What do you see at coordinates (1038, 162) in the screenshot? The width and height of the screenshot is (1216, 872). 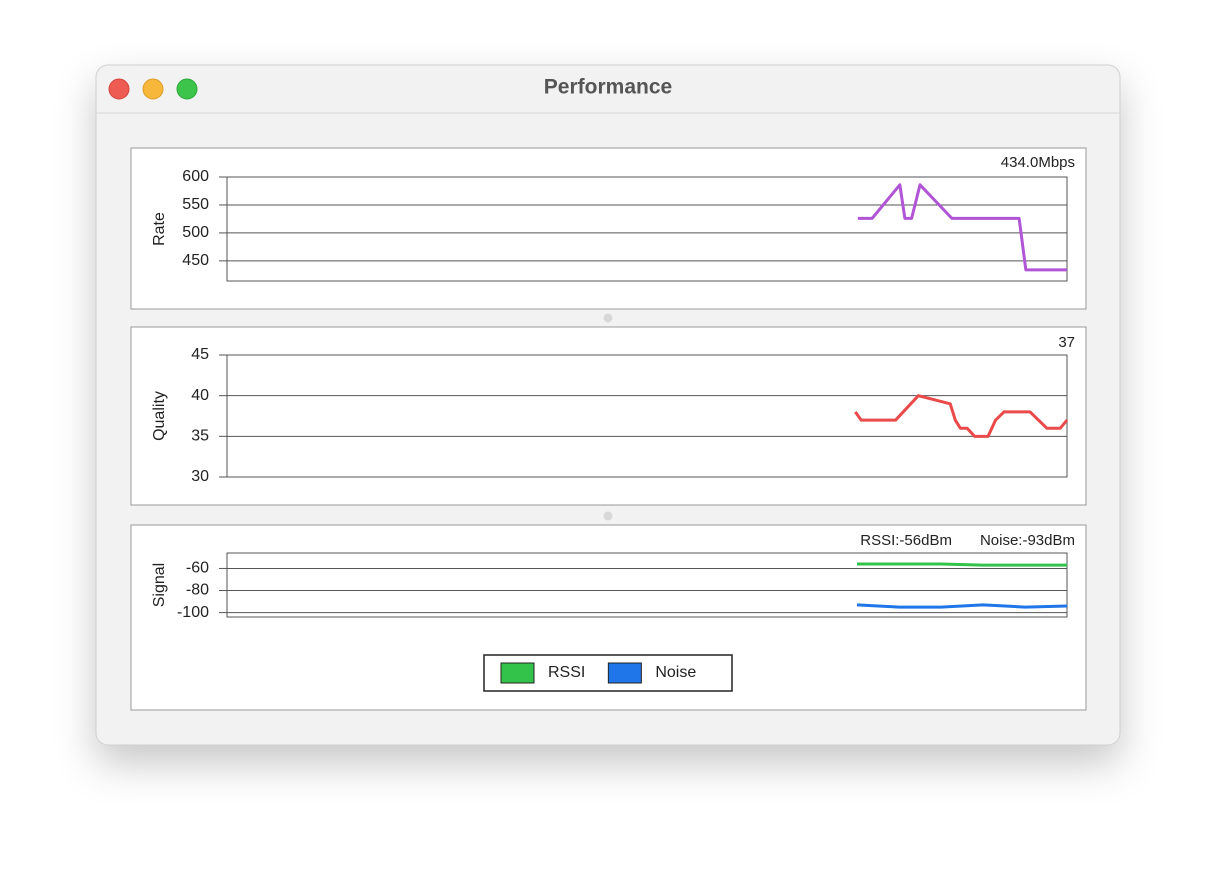 I see `annotation: 434.0Mbps` at bounding box center [1038, 162].